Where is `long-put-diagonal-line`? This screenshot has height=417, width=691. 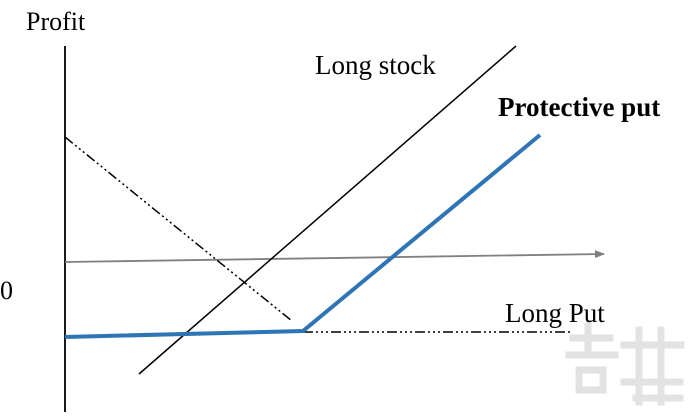
long-put-diagonal-line is located at coordinates (178, 229).